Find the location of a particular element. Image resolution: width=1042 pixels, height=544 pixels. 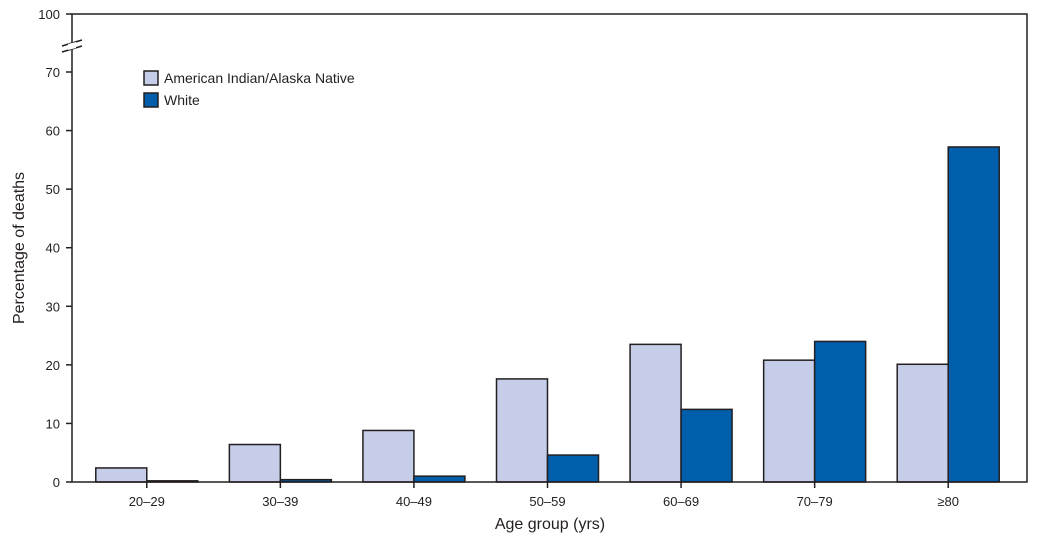

legend-label: American Indian/Alaska Native is located at coordinates (259, 78).